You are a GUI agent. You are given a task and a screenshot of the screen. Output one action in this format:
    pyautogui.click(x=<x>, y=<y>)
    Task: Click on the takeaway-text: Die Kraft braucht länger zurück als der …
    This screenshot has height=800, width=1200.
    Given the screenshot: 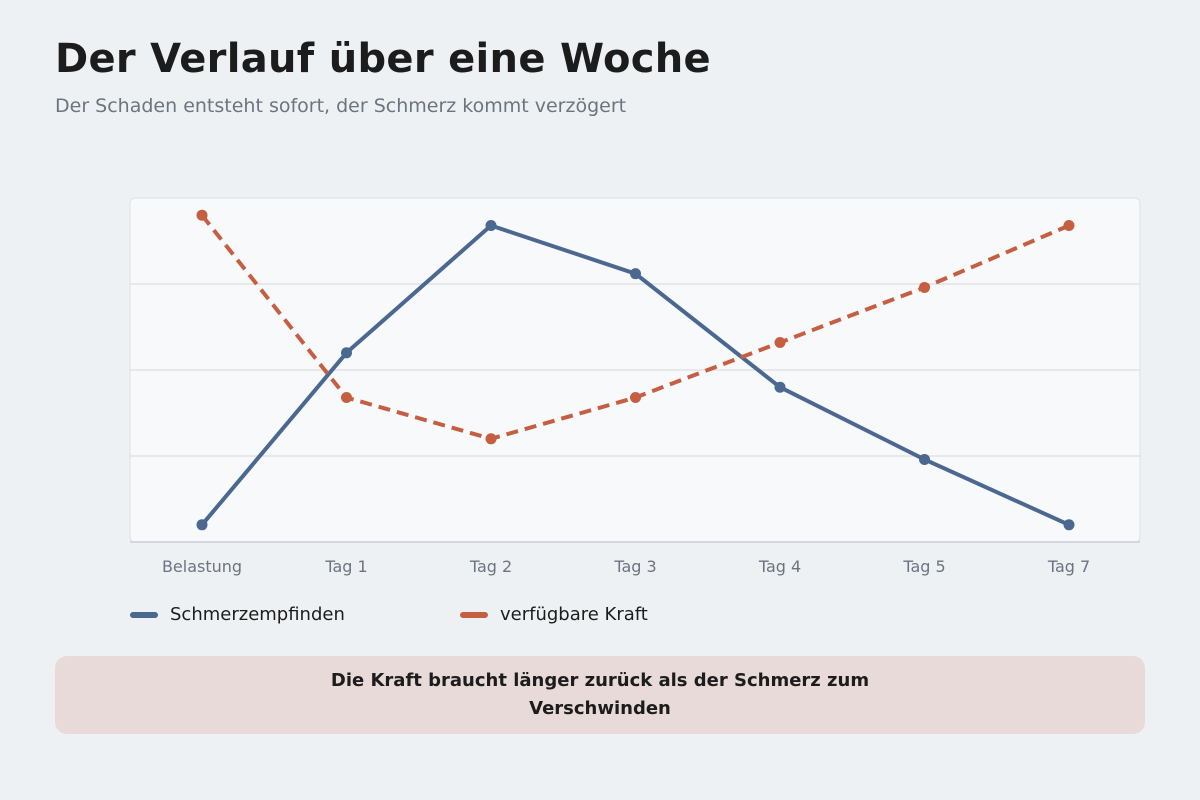 What is the action you would take?
    pyautogui.click(x=600, y=694)
    